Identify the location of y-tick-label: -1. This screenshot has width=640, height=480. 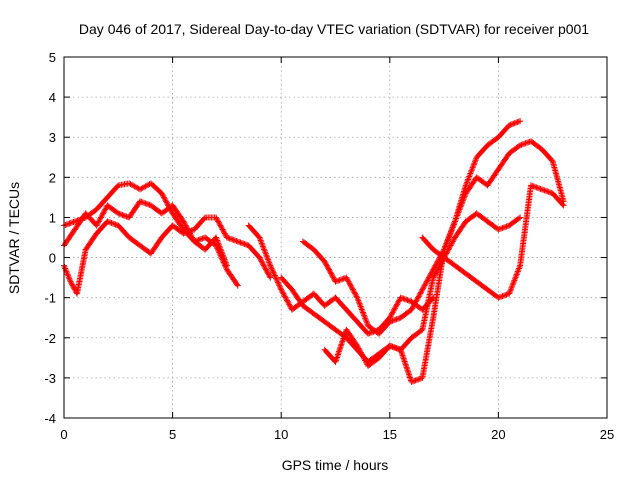
(50, 298).